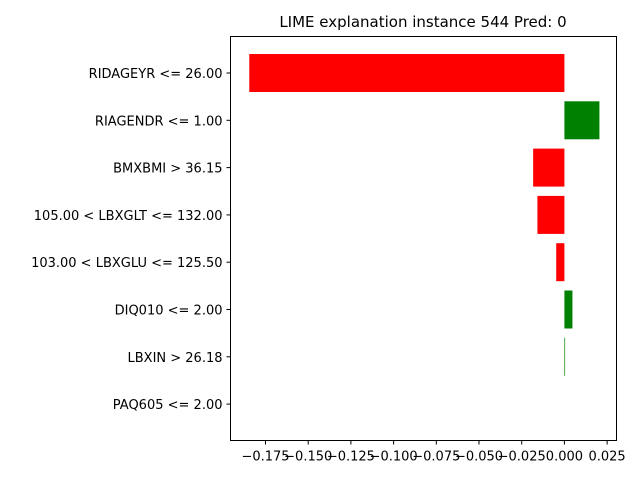  Describe the element at coordinates (156, 74) in the screenshot. I see `category-label-0: RIDAGEYR <= 26.00` at that location.